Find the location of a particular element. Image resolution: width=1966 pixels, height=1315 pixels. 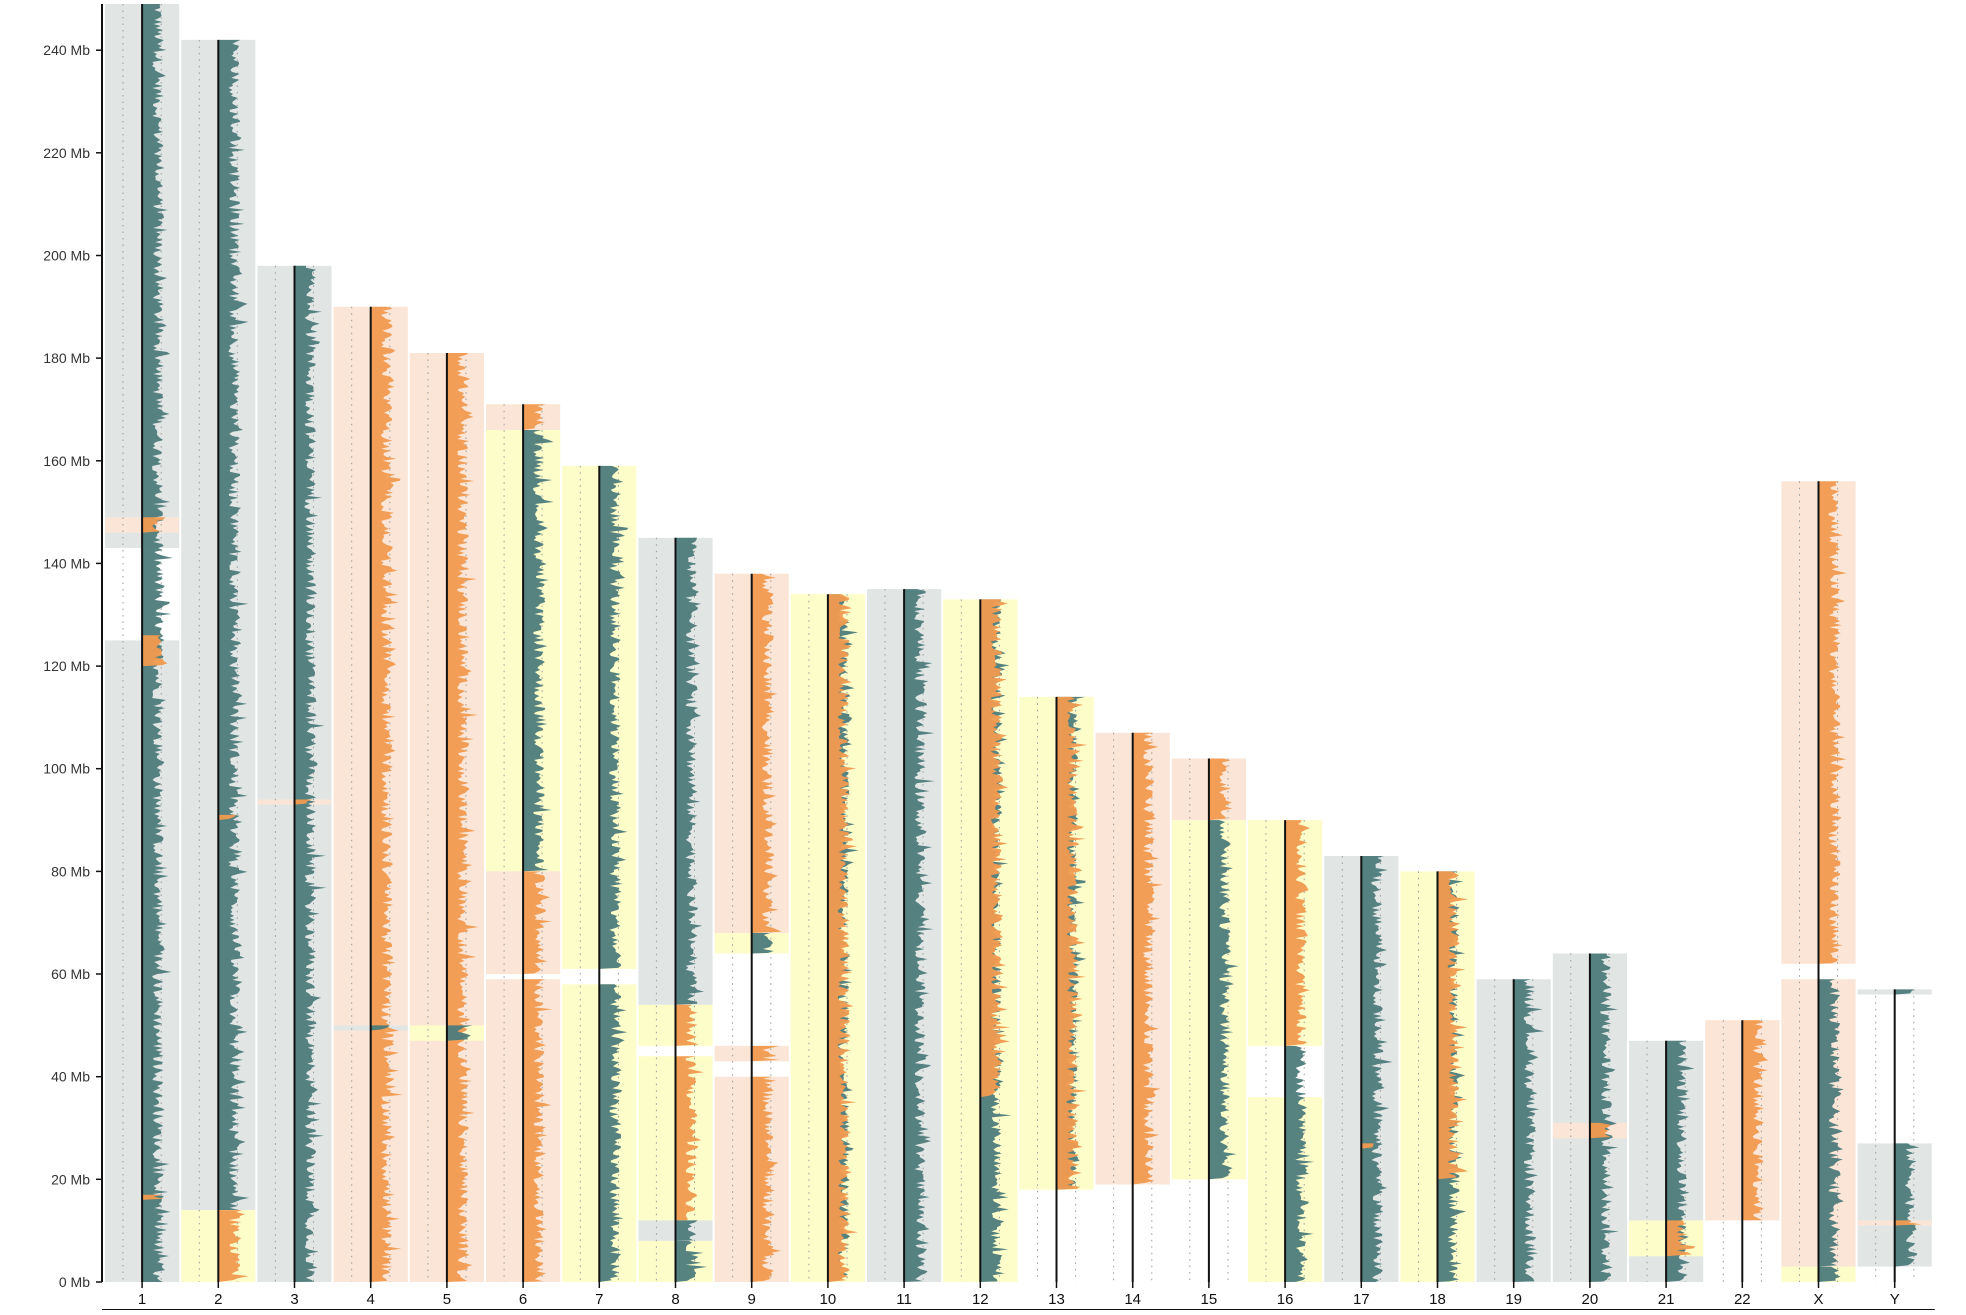

x-tick-label-Y: Y is located at coordinates (1895, 1299).